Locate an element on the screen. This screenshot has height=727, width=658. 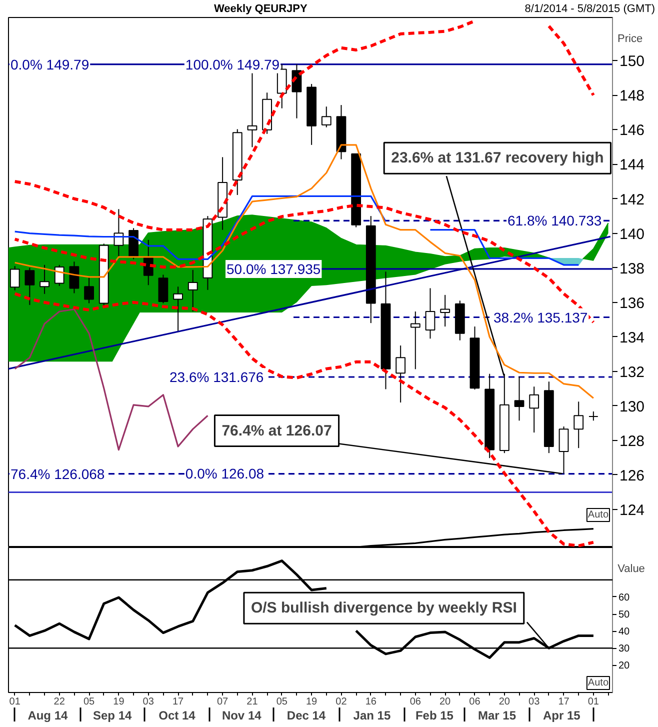
ref-line-label: 76.4% 126.068 is located at coordinates (57, 474).